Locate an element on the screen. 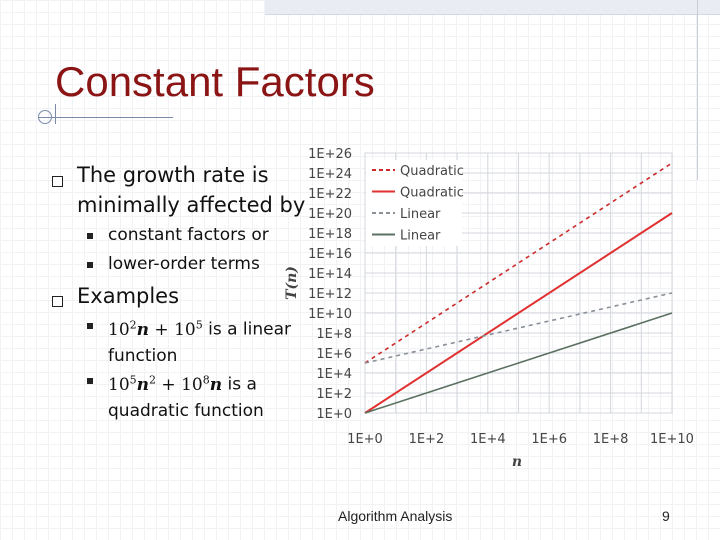  y-tick-label: 1E+0 is located at coordinates (334, 414).